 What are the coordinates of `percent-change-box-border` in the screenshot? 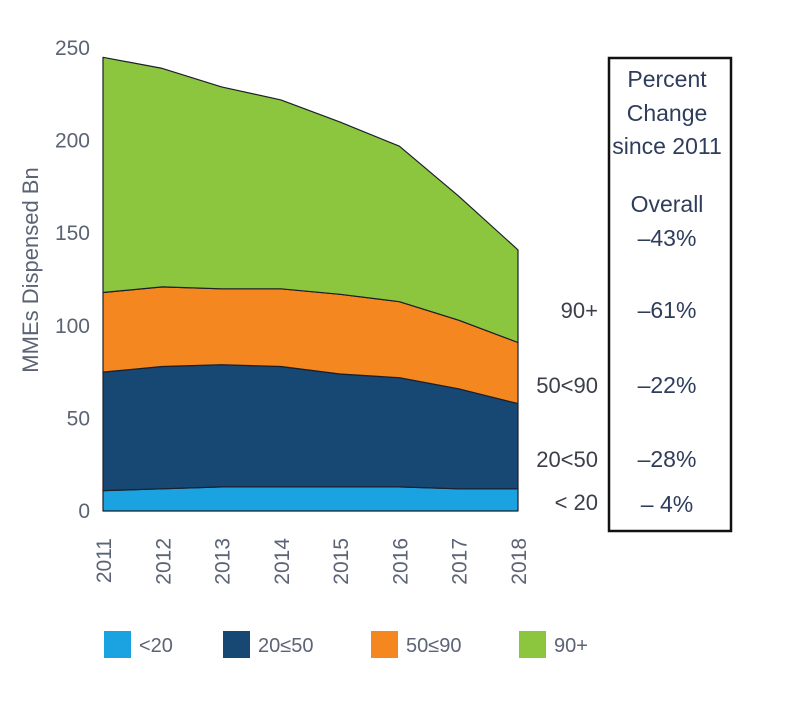 It's located at (670, 294).